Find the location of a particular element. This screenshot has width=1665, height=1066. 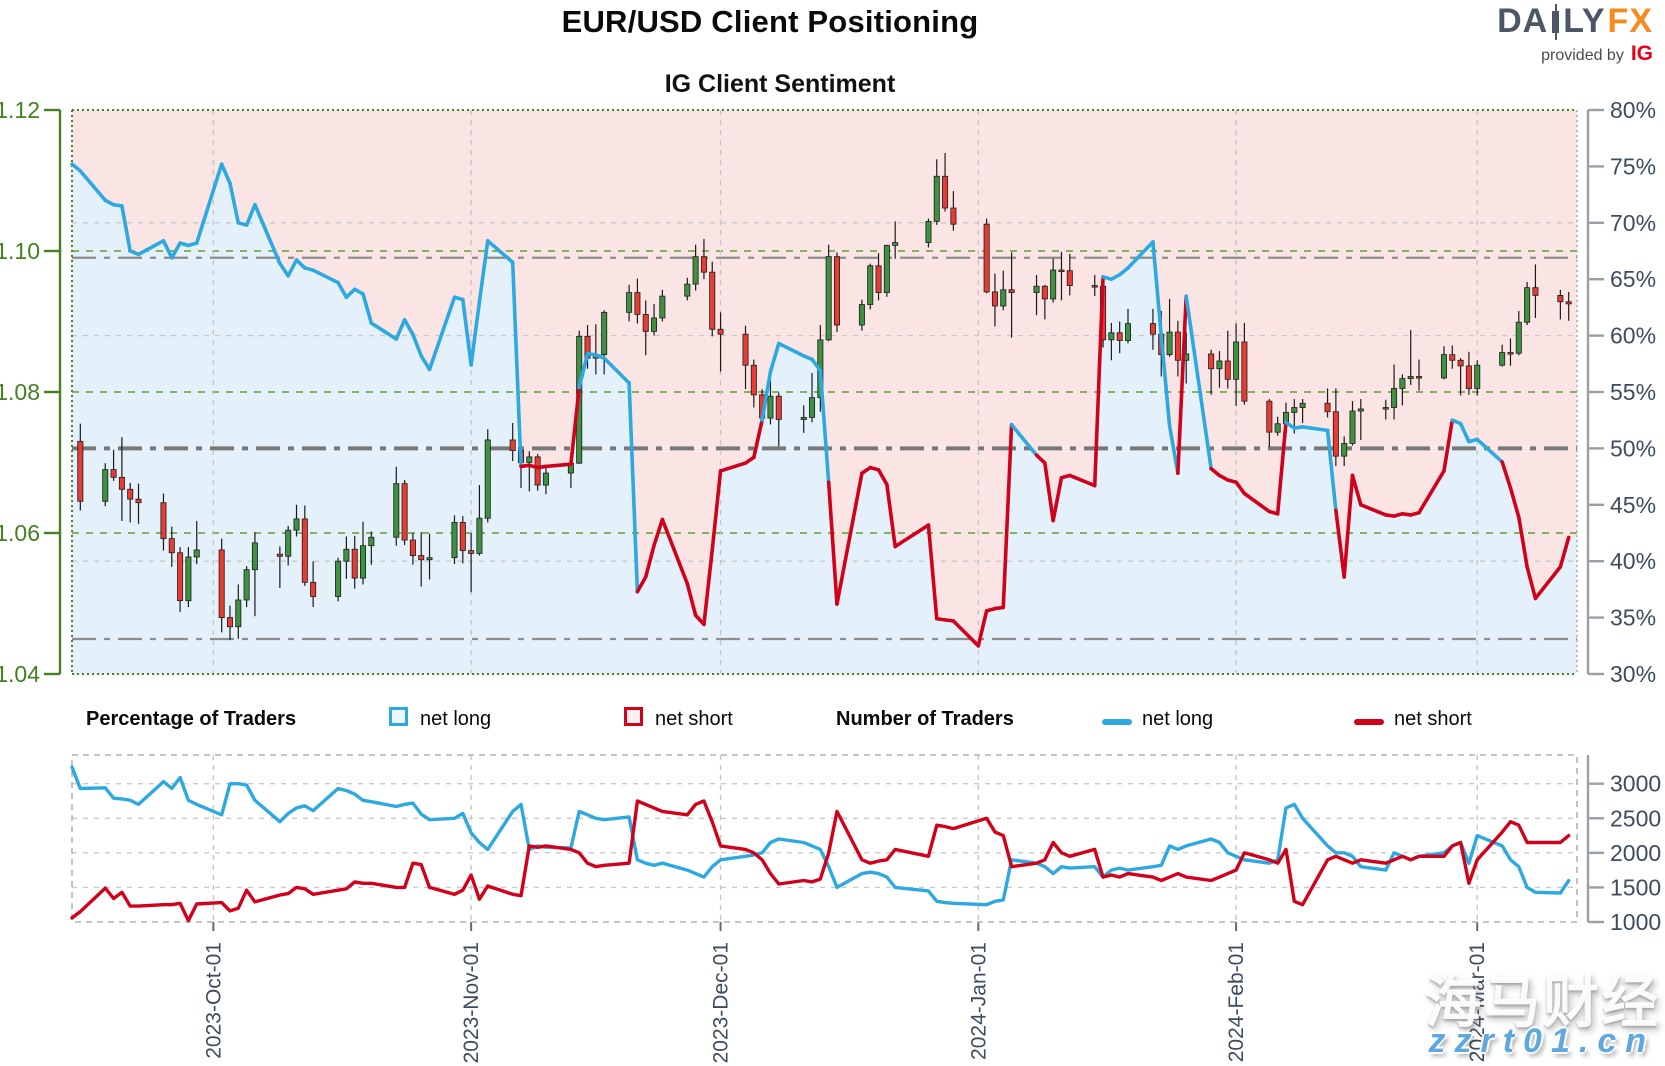

legend-net-short-label: net short is located at coordinates (694, 719).